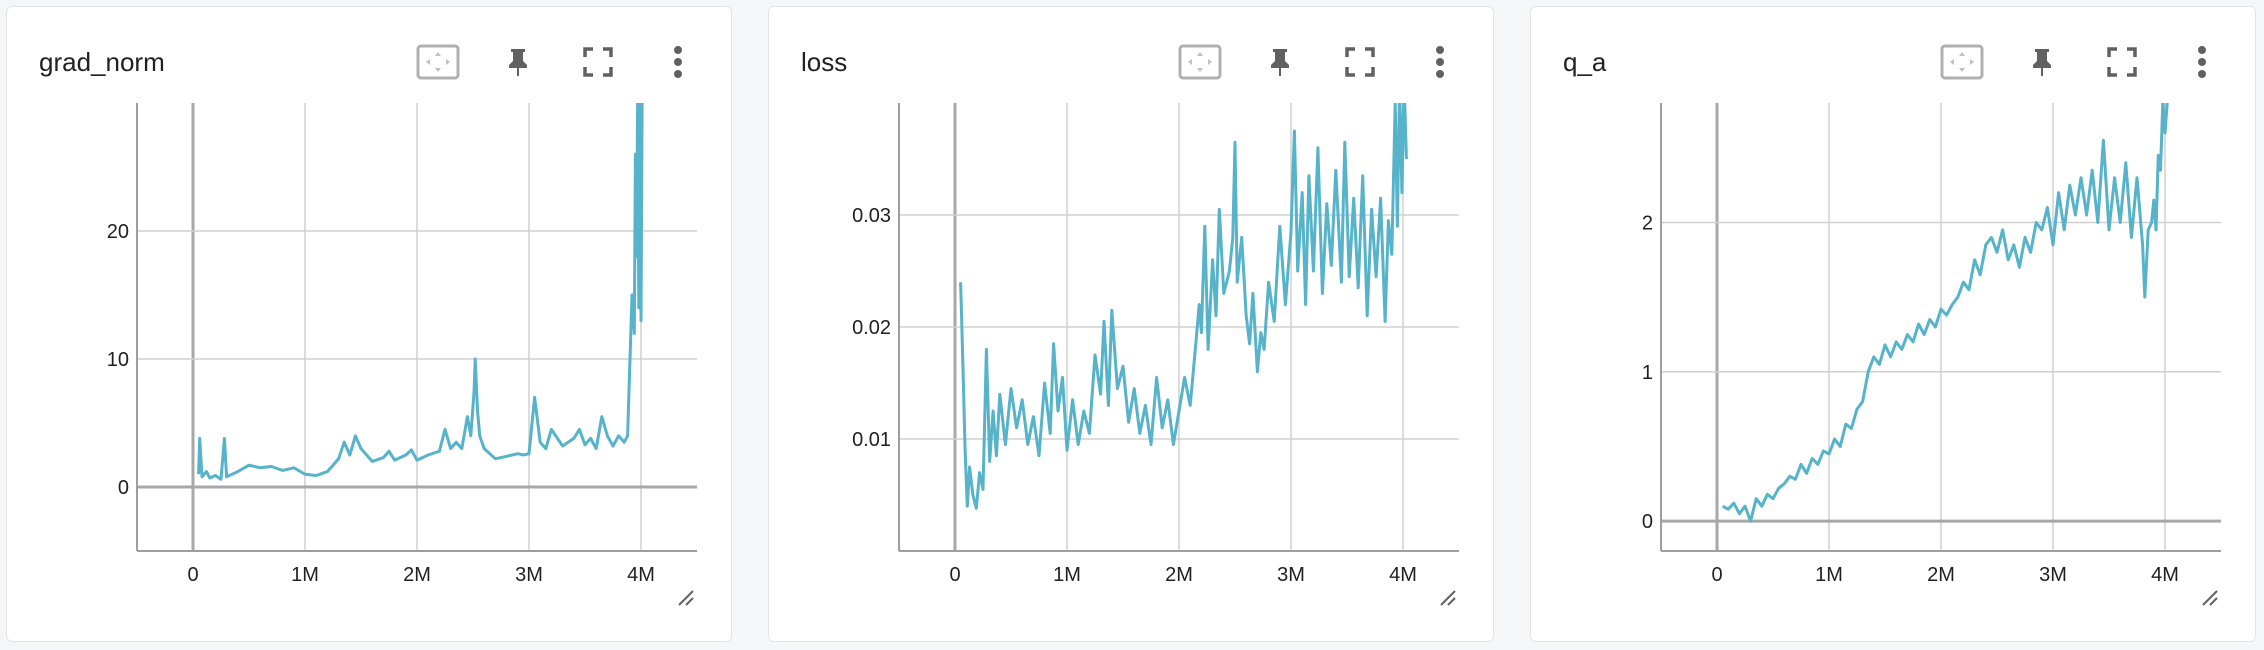 The image size is (2264, 650). I want to click on y-tick-label: 2, so click(1647, 223).